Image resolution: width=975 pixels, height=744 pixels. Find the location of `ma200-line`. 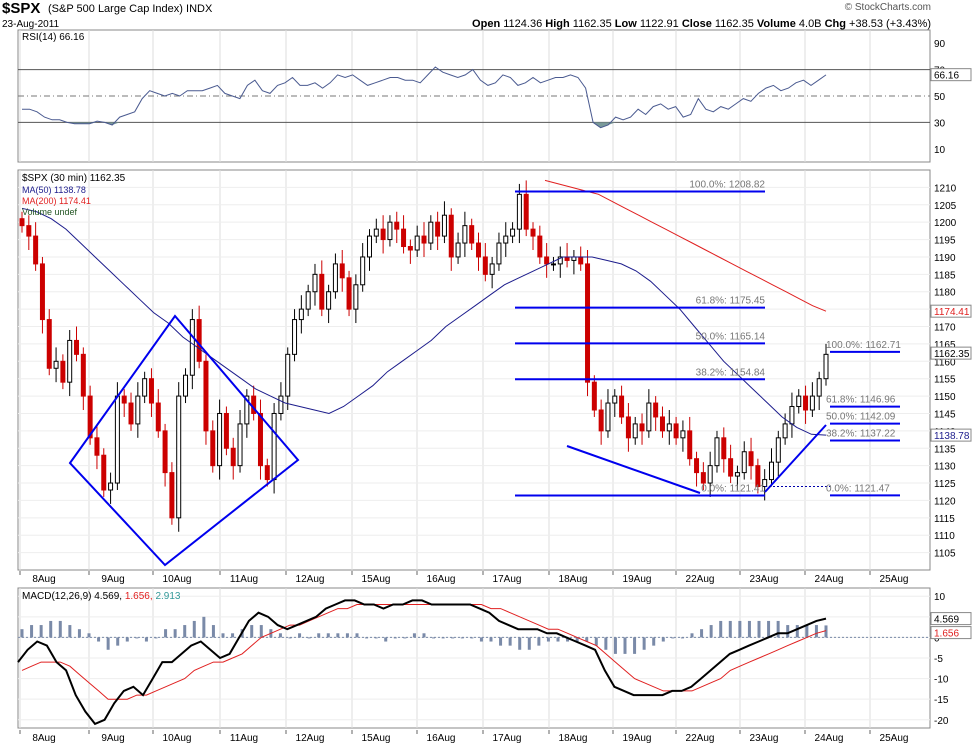

ma200-line is located at coordinates (685, 245).